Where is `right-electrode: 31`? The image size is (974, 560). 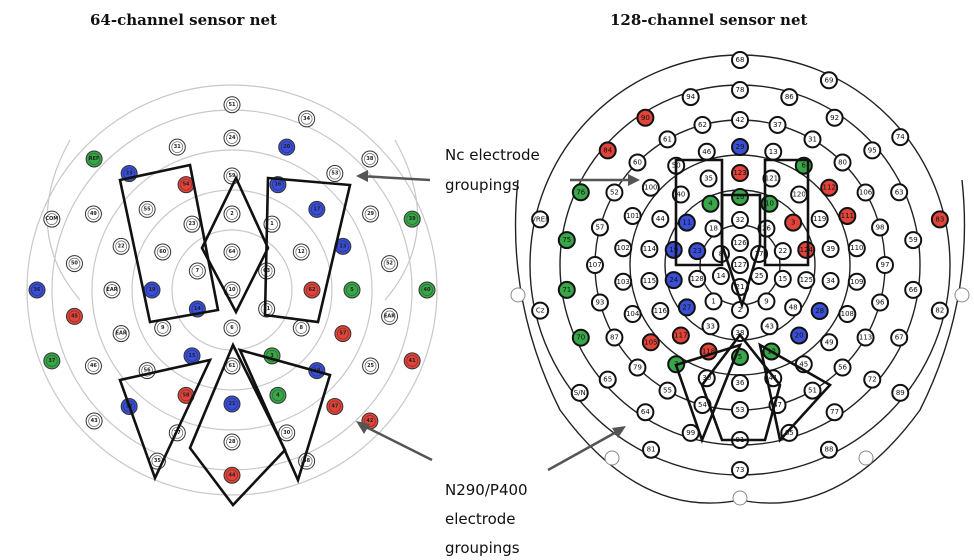 right-electrode: 31 is located at coordinates (812, 139).